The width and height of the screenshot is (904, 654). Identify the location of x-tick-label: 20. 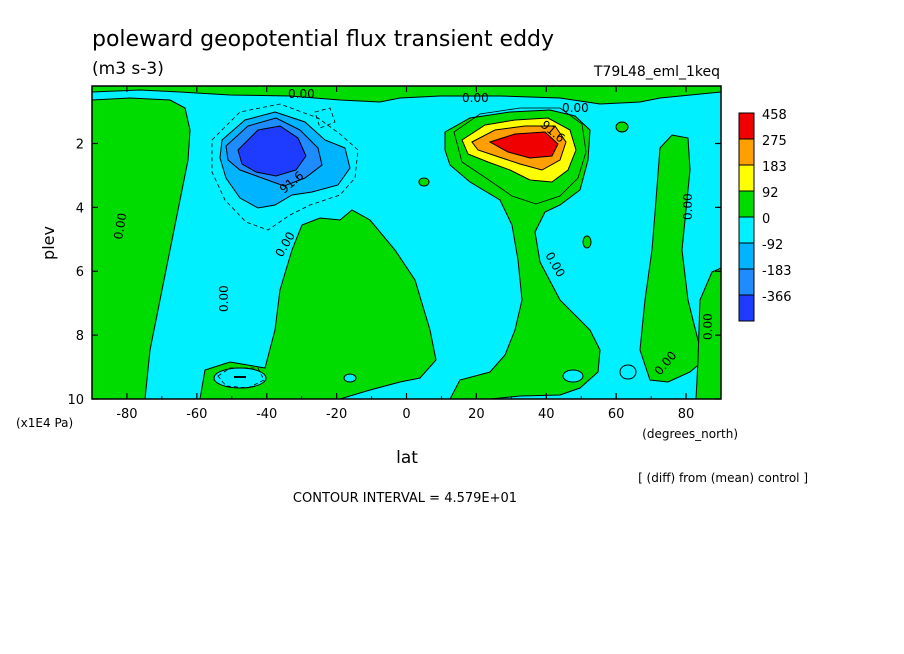
(476, 414).